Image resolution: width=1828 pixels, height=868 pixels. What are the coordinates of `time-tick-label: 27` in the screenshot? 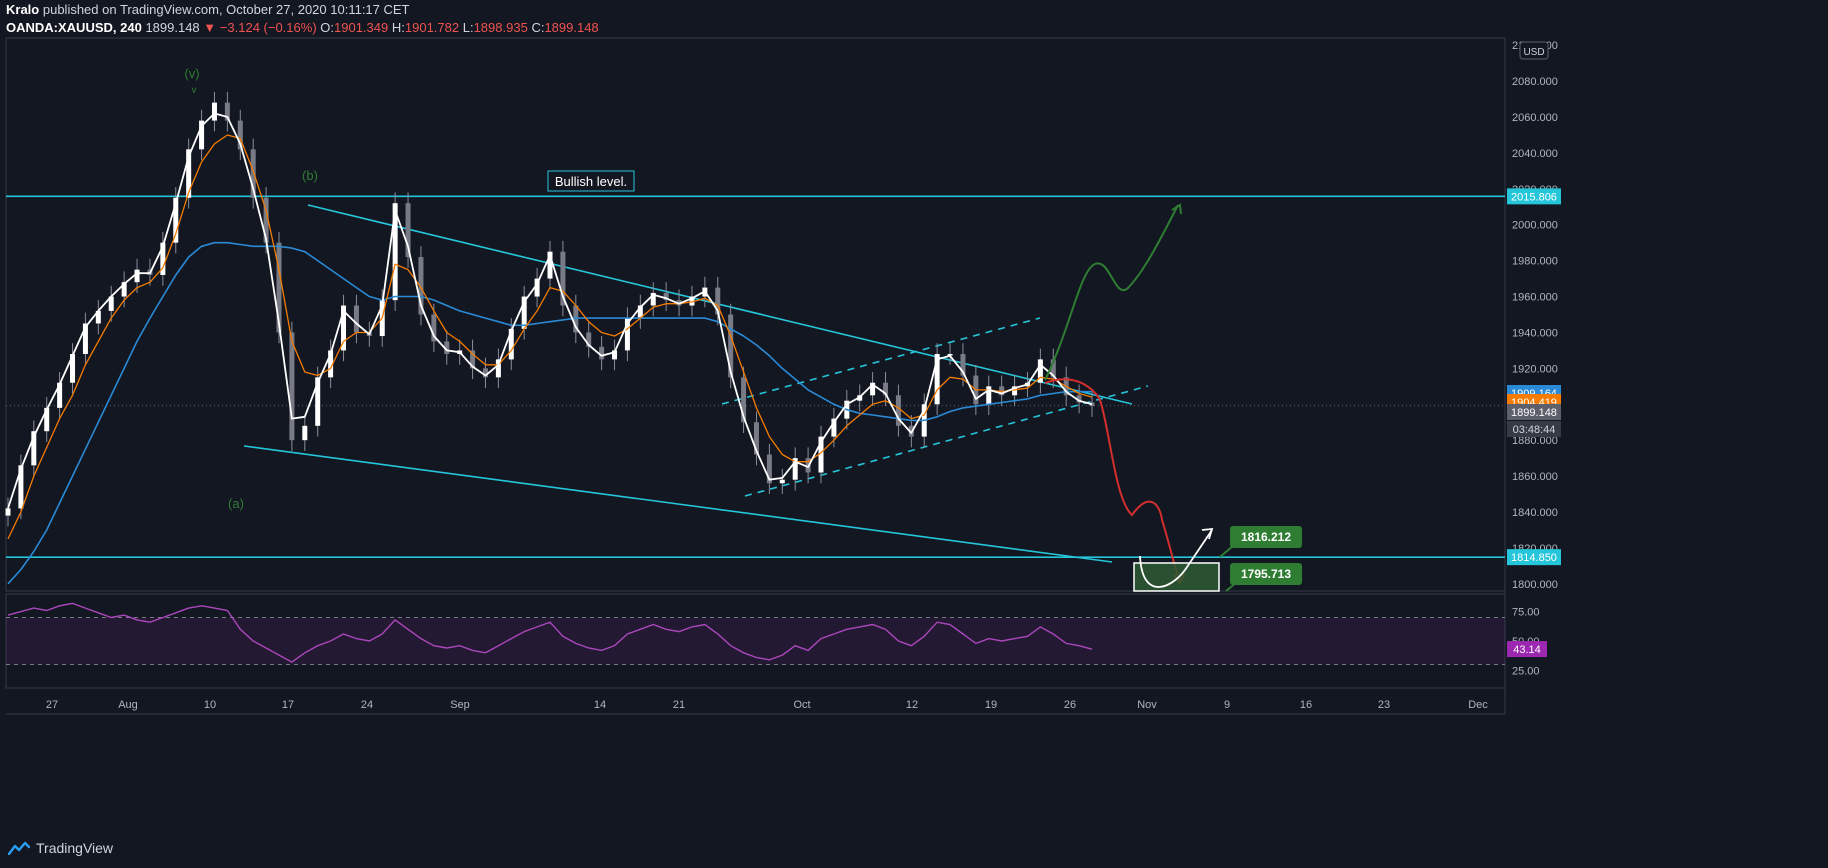 It's located at (52, 705).